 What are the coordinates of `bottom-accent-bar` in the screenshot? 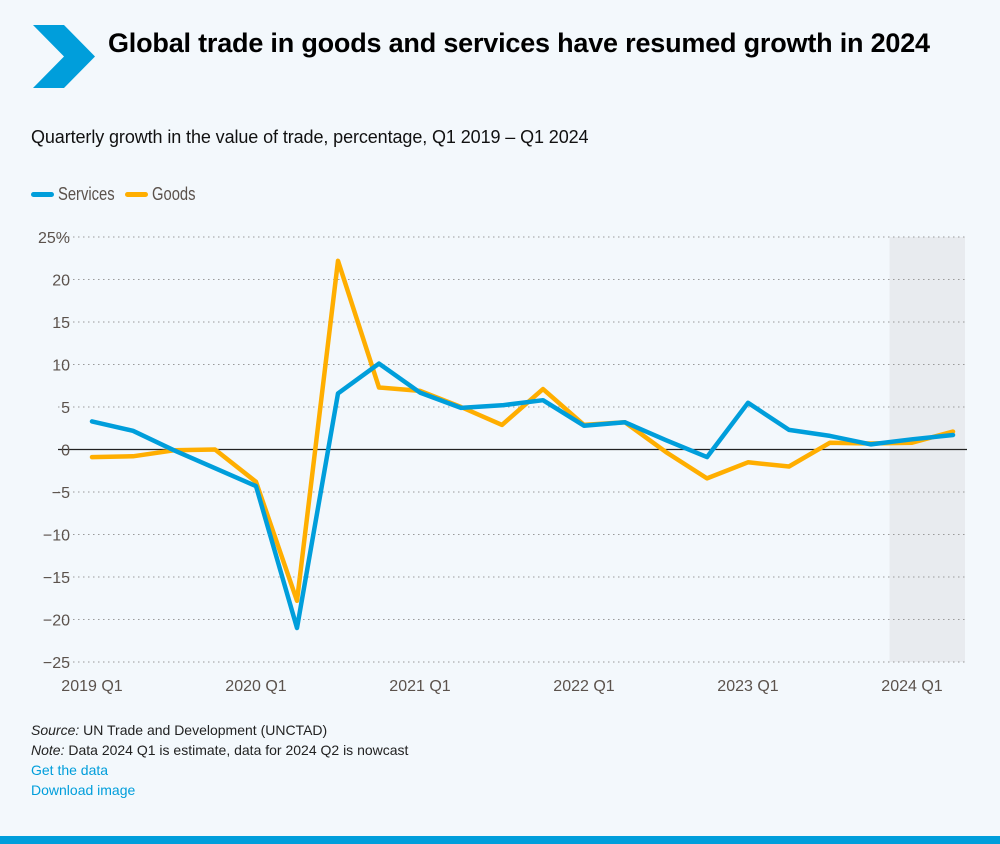 It's located at (500, 840).